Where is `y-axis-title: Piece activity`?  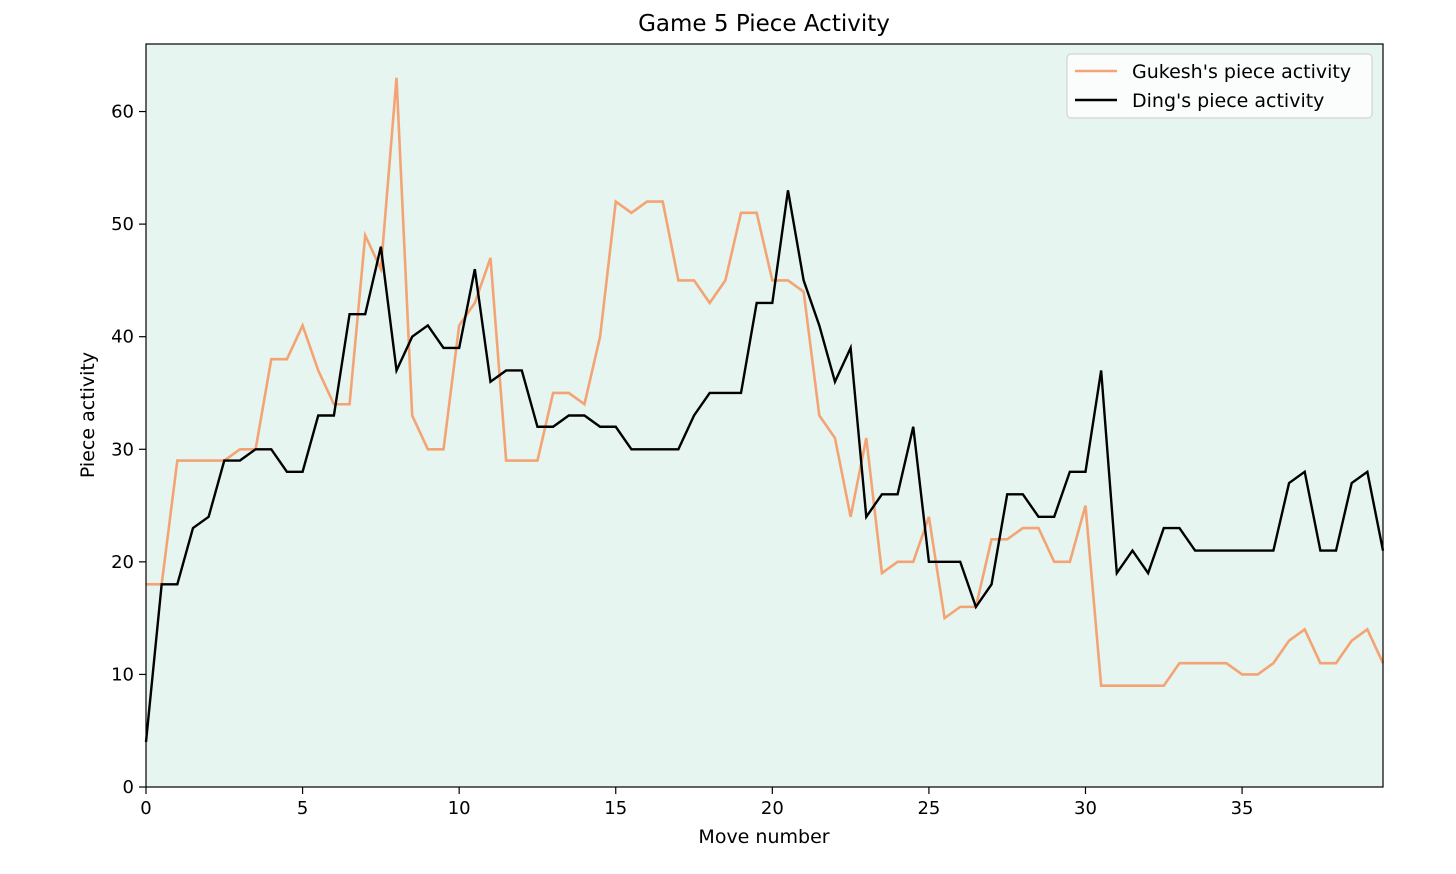 y-axis-title: Piece activity is located at coordinates (88, 415).